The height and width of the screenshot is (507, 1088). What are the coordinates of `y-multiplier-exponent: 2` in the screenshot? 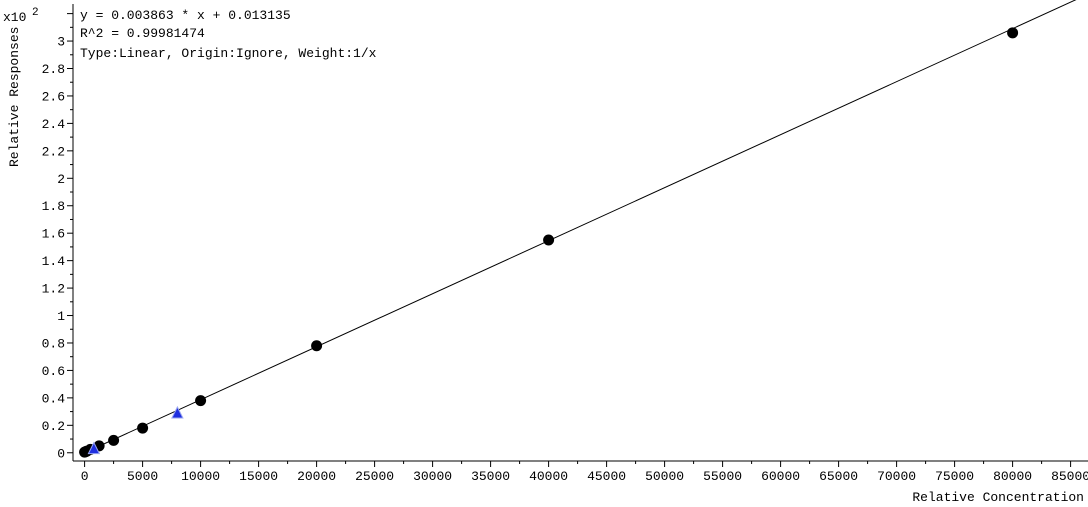 It's located at (35, 13).